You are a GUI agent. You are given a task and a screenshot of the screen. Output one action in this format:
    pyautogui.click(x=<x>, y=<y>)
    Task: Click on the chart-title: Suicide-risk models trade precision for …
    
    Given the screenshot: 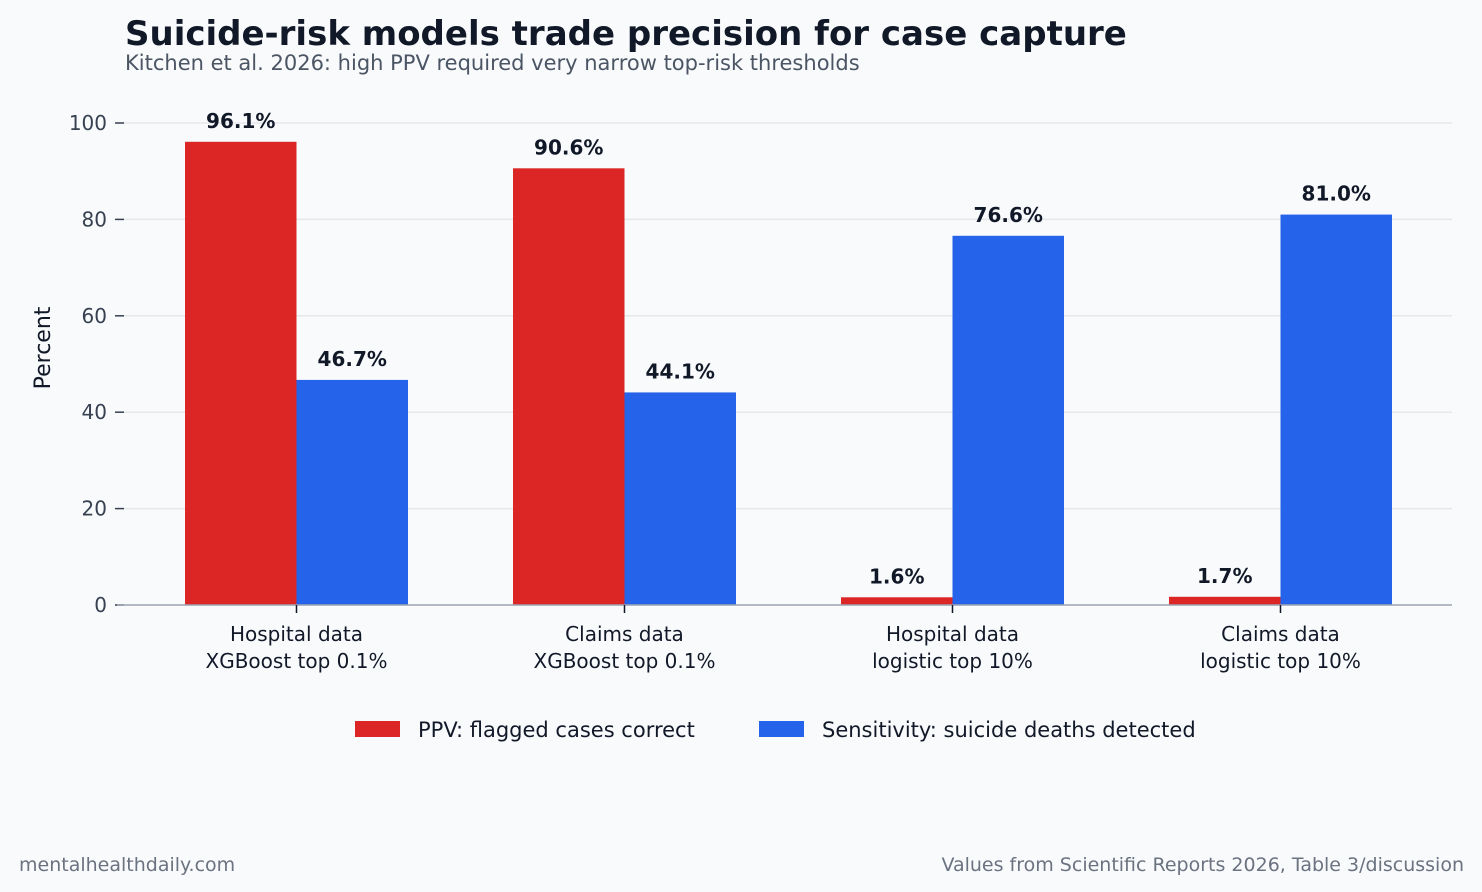 What is the action you would take?
    pyautogui.click(x=626, y=34)
    